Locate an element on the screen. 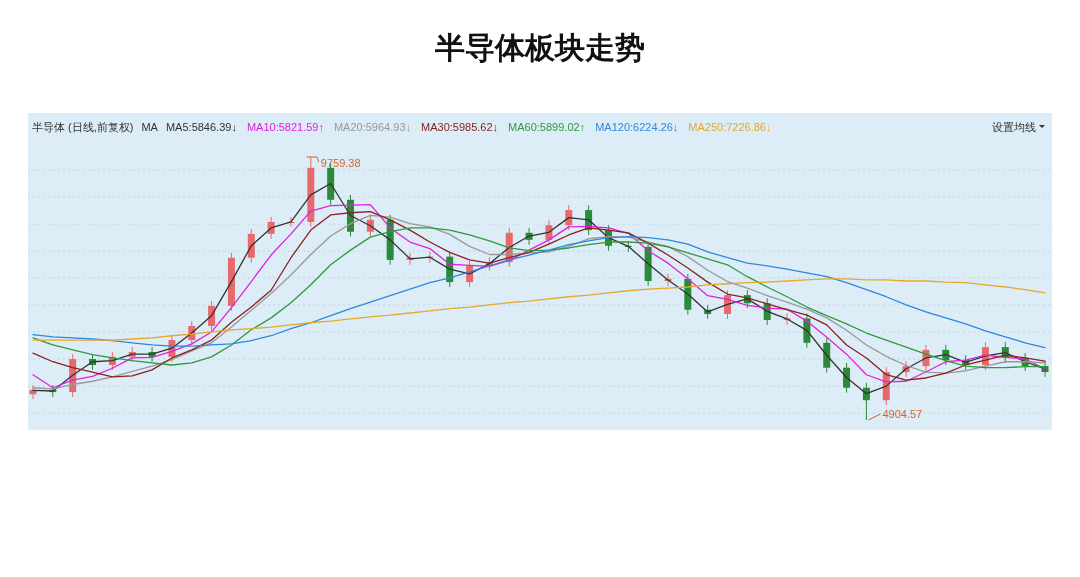 The width and height of the screenshot is (1080, 577). text: MA60:5899.02↑ is located at coordinates (547, 127).